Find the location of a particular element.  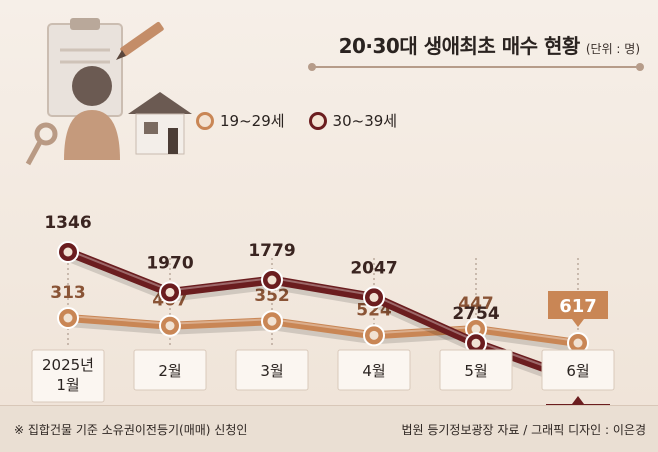

data-label-s1-5: 447 is located at coordinates (476, 304).